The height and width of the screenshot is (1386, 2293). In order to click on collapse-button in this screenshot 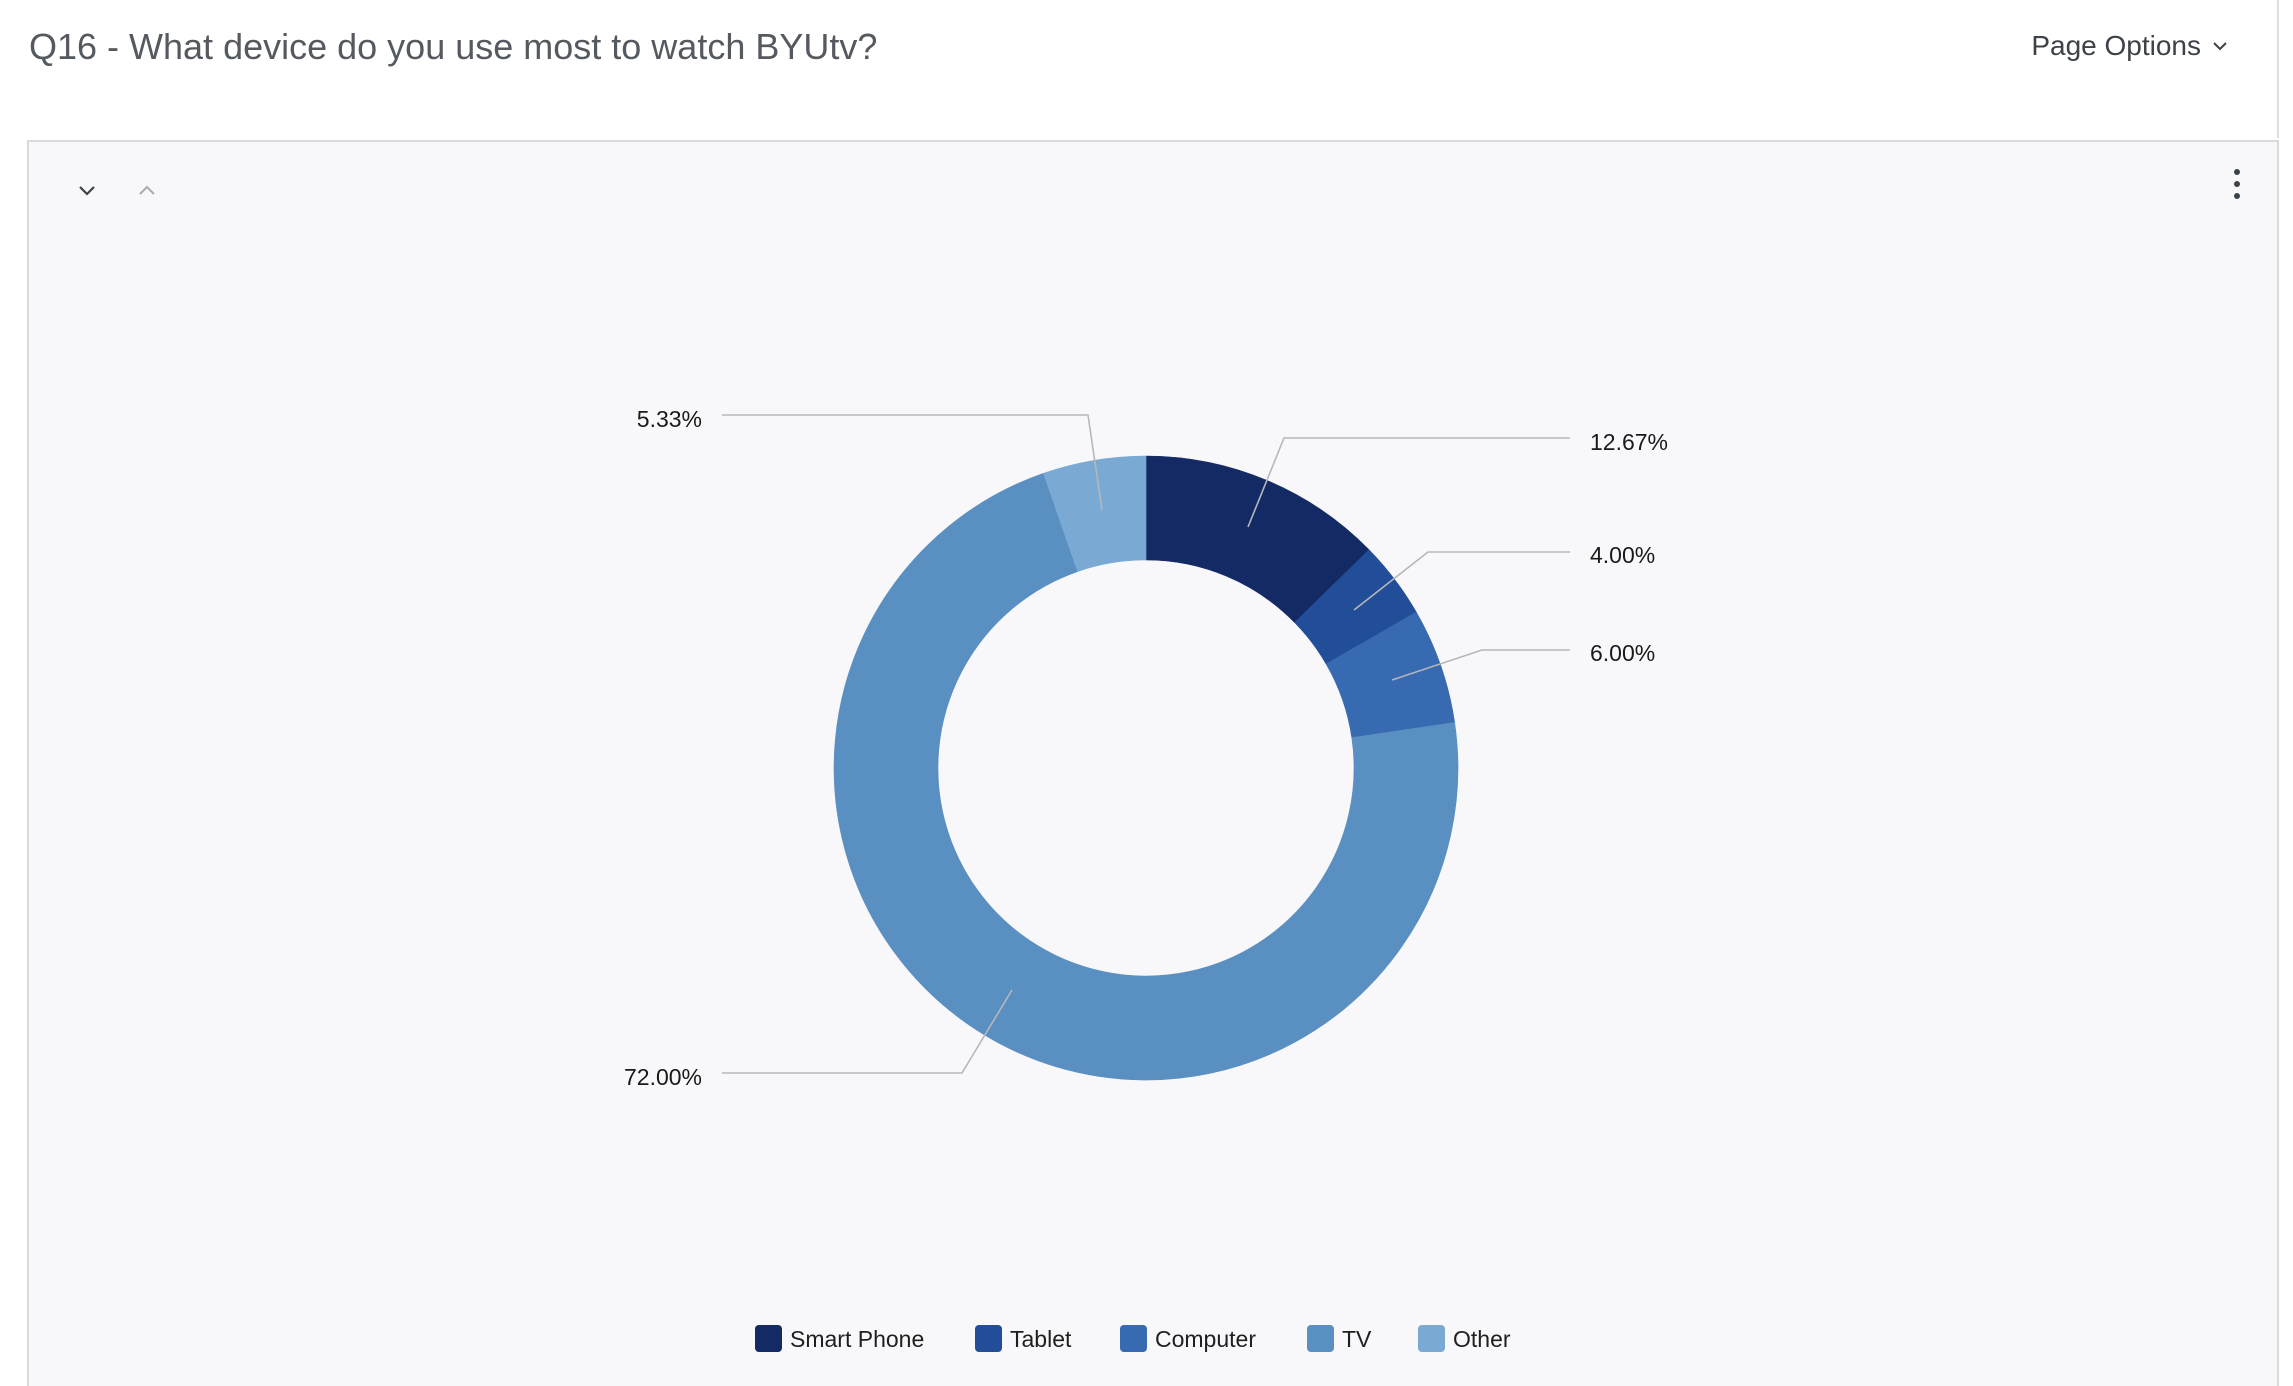, I will do `click(87, 190)`.